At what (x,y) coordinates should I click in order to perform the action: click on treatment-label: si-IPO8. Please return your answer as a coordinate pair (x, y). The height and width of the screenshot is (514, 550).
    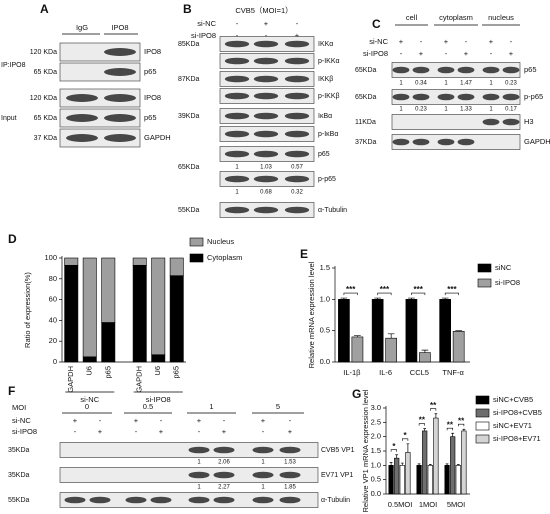
    Looking at the image, I should click on (24, 431).